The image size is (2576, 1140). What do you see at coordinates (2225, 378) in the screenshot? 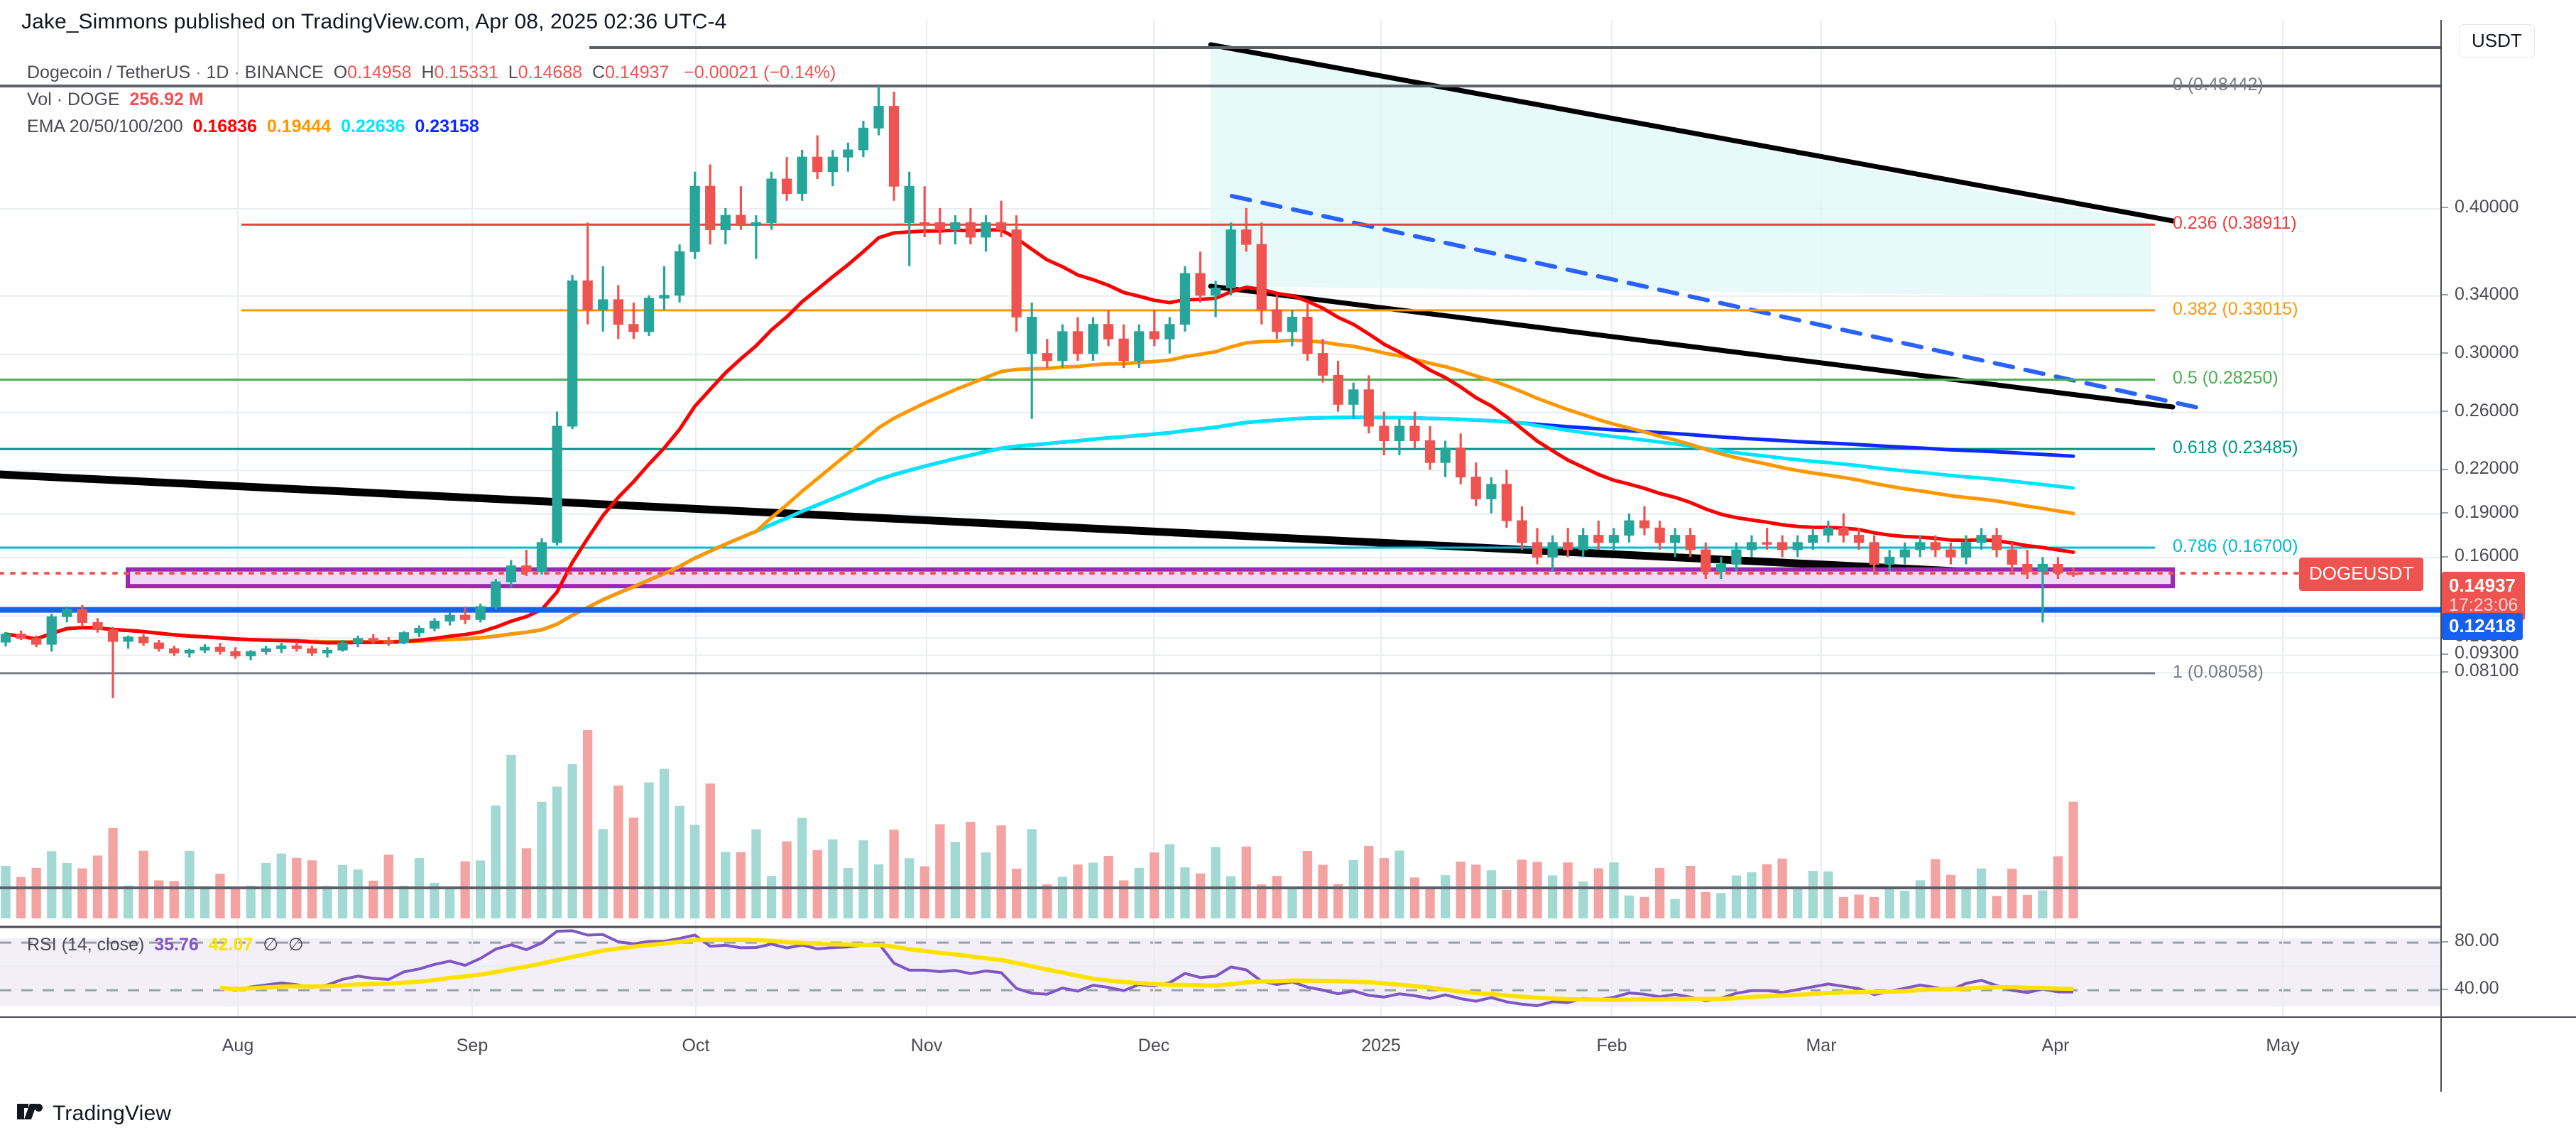
I see `fib-label-3: 0.5 (0.28250)` at bounding box center [2225, 378].